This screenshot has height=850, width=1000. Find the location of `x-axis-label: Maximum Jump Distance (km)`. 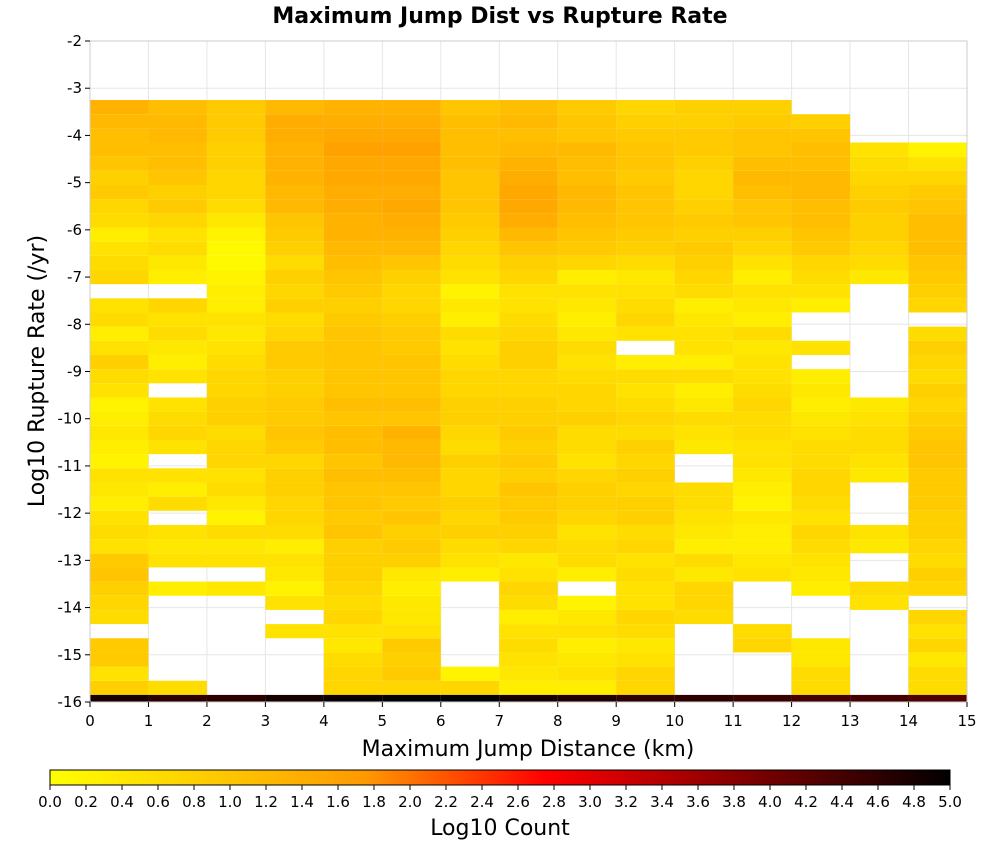

x-axis-label: Maximum Jump Distance (km) is located at coordinates (528, 749).